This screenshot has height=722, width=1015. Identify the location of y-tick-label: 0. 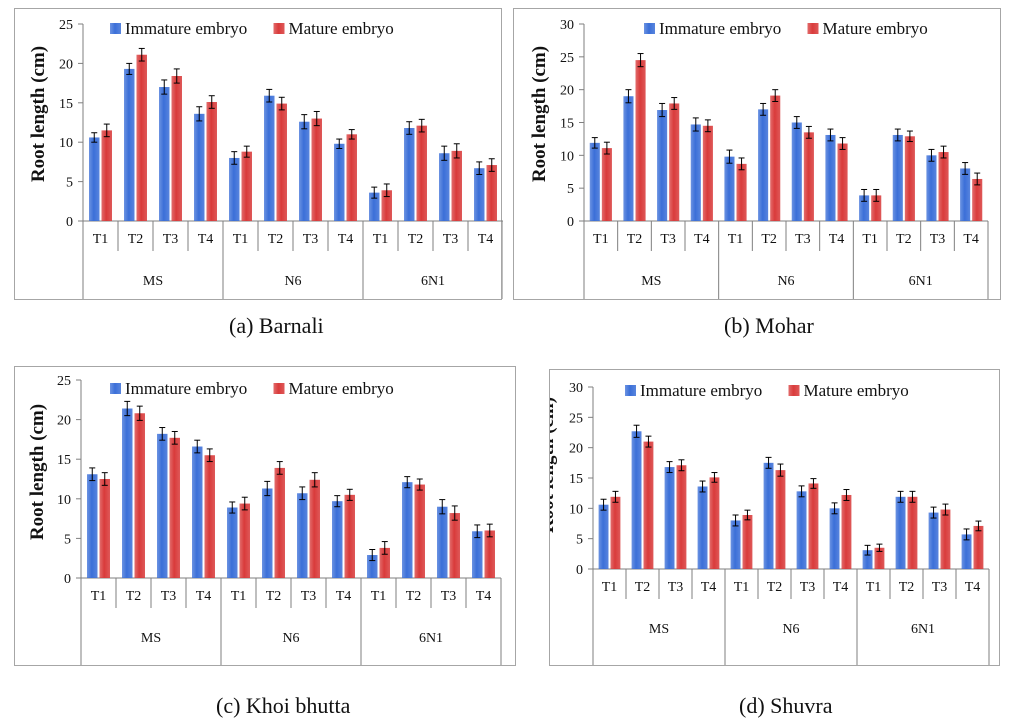
(579, 570).